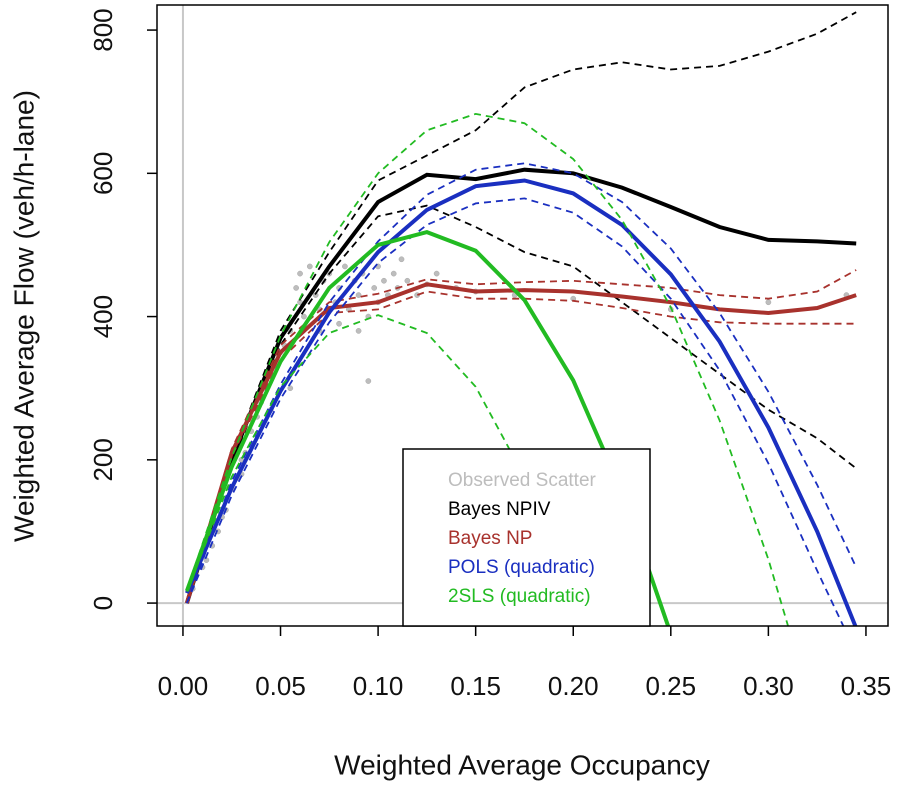 Image resolution: width=918 pixels, height=800 pixels. Describe the element at coordinates (768, 686) in the screenshot. I see `x-tick-label: 0.30` at that location.